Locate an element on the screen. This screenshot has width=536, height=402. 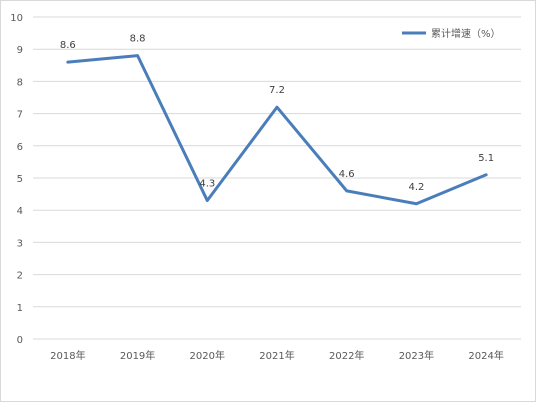
y-tick-label: 3 is located at coordinates (20, 243).